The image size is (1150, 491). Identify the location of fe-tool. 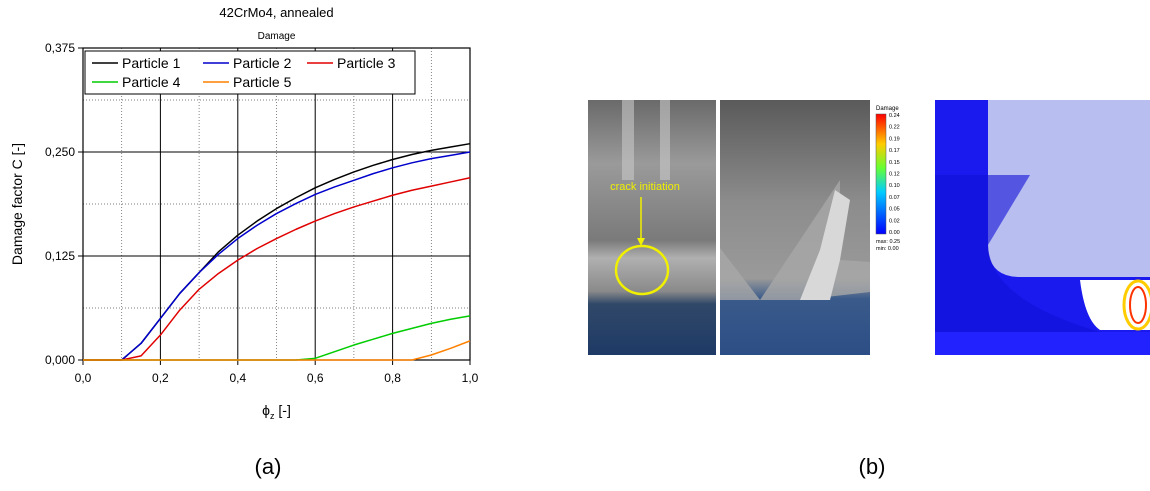
(1069, 188).